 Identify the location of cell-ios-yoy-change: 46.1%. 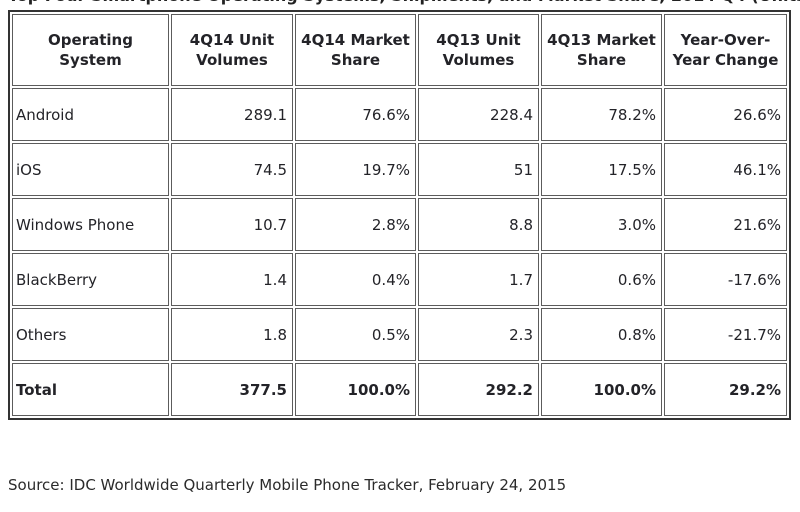
(725, 169).